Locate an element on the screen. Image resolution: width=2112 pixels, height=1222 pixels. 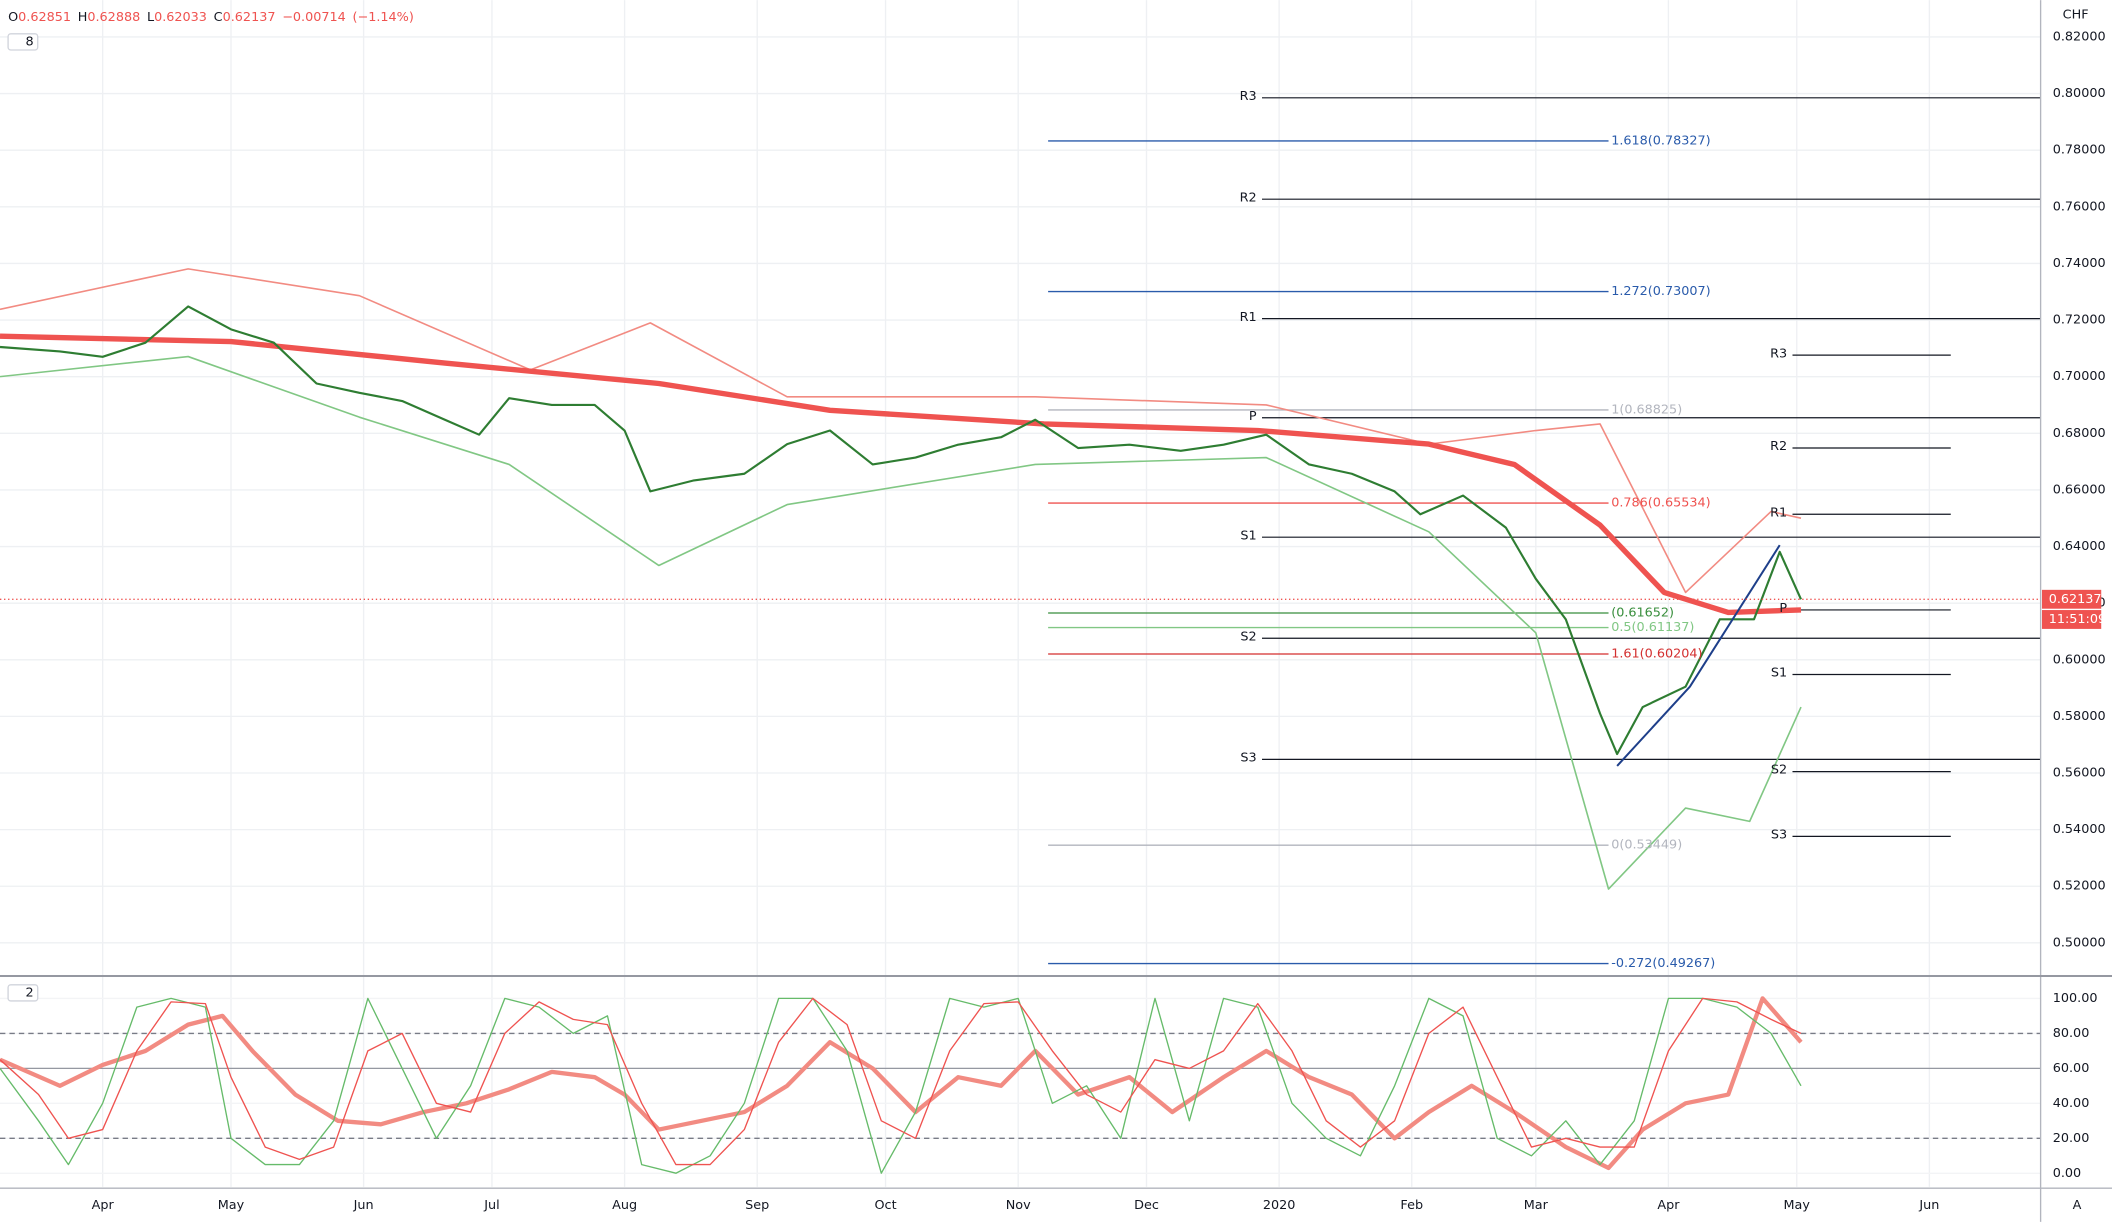
fib-label: 1.272(0.73007) is located at coordinates (1660, 291).